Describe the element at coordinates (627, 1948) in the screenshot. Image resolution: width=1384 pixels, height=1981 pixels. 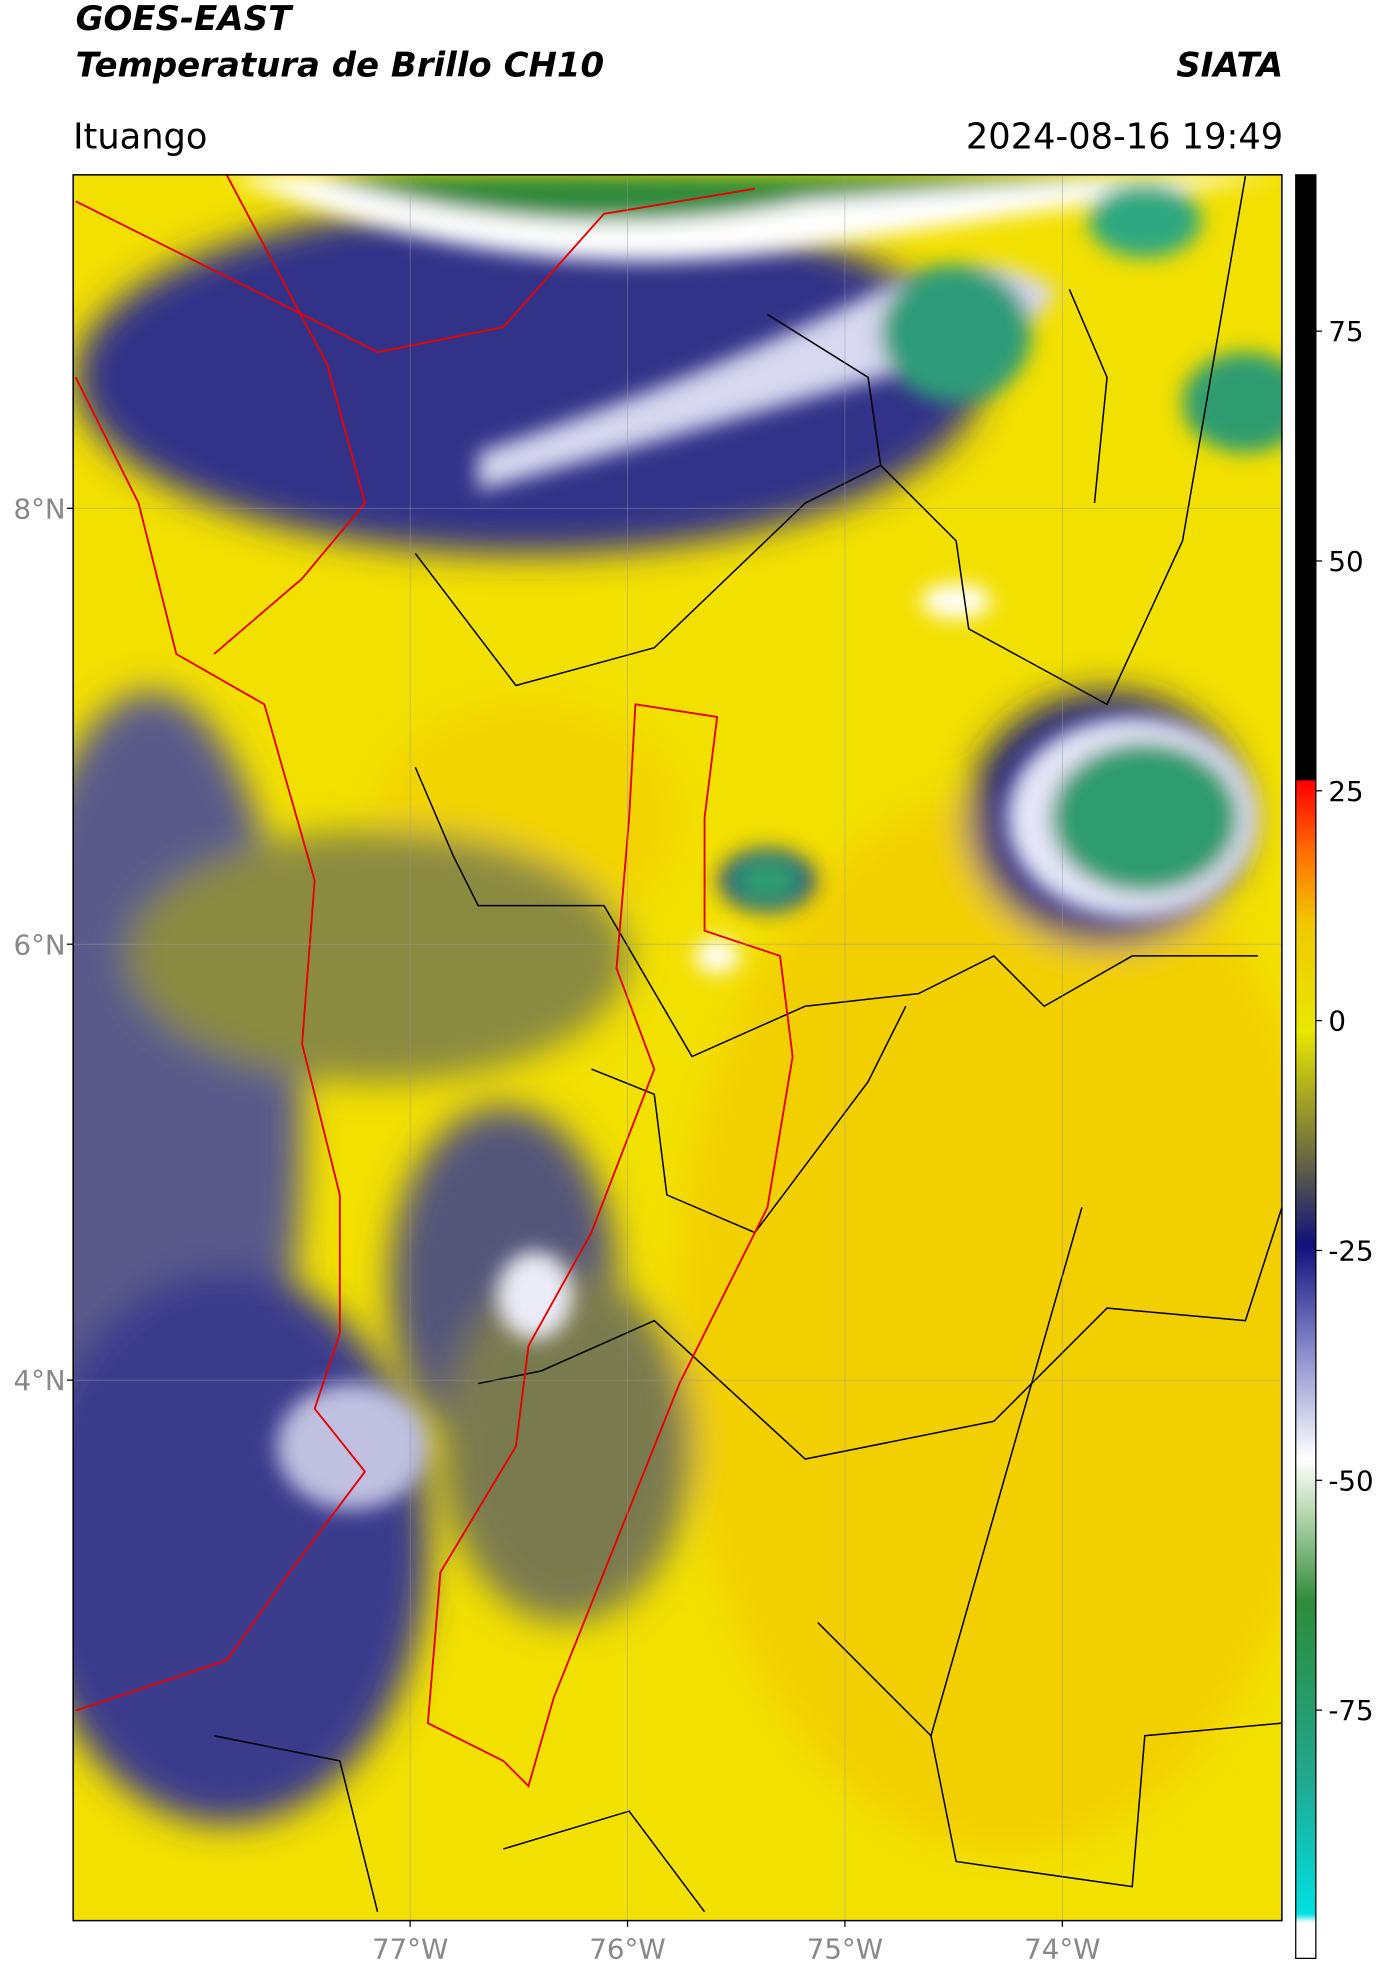
I see `lon-tick-label: 76°W` at that location.